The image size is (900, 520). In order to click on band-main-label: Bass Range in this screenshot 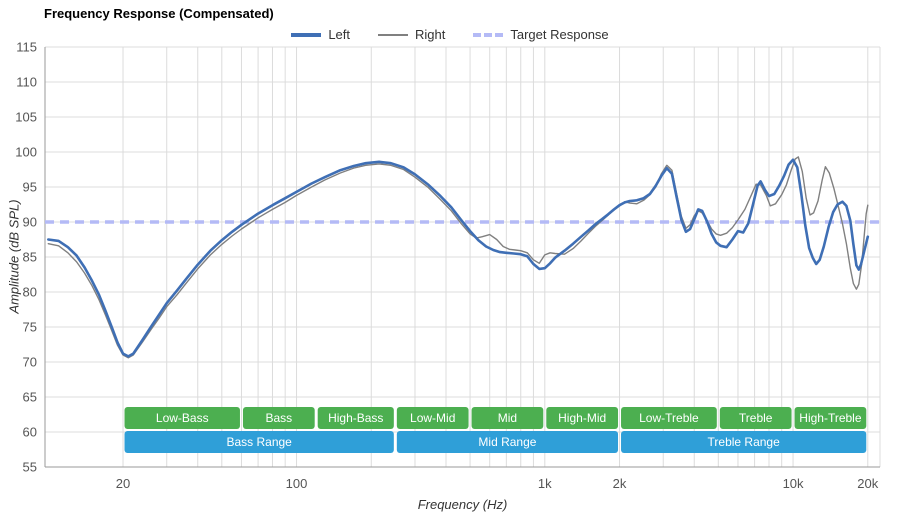, I will do `click(259, 442)`.